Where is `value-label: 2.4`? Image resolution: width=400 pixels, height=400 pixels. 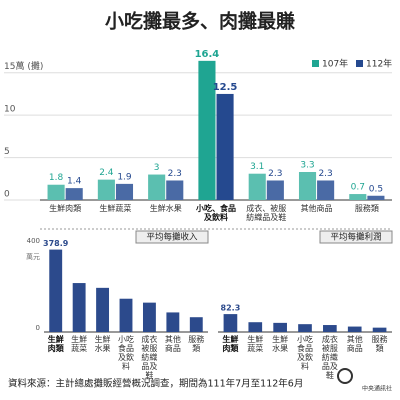 value-label: 2.4 is located at coordinates (106, 173).